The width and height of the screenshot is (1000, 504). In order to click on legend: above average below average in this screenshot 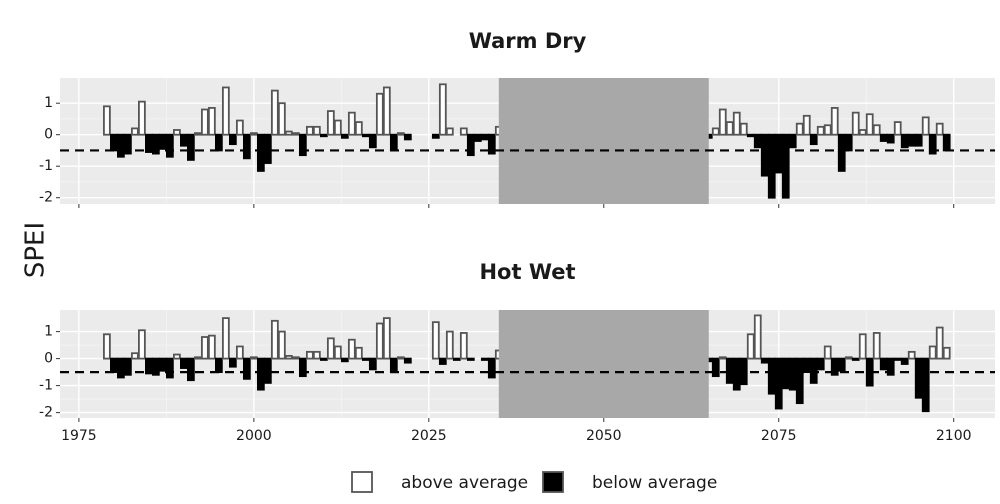, I will do `click(534, 482)`.